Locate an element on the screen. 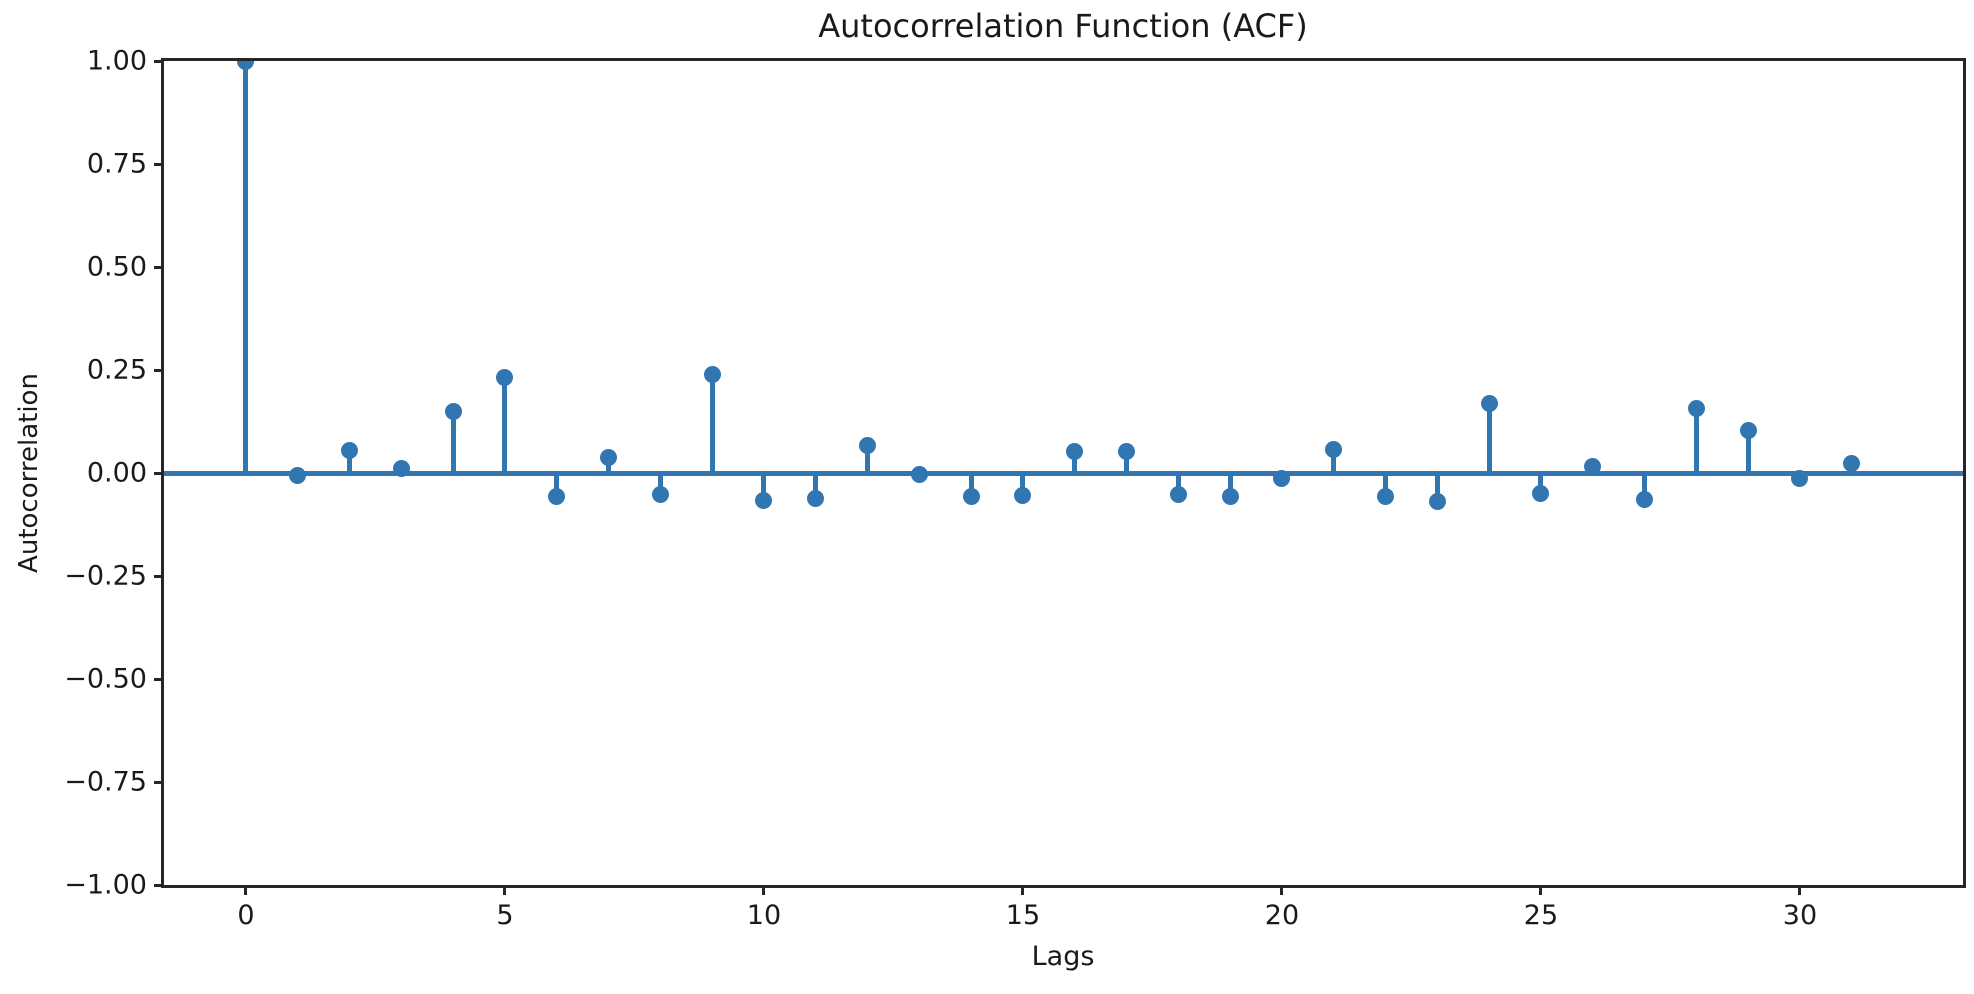 The image size is (1974, 994). y-tick-label: 0.00 is located at coordinates (116, 473).